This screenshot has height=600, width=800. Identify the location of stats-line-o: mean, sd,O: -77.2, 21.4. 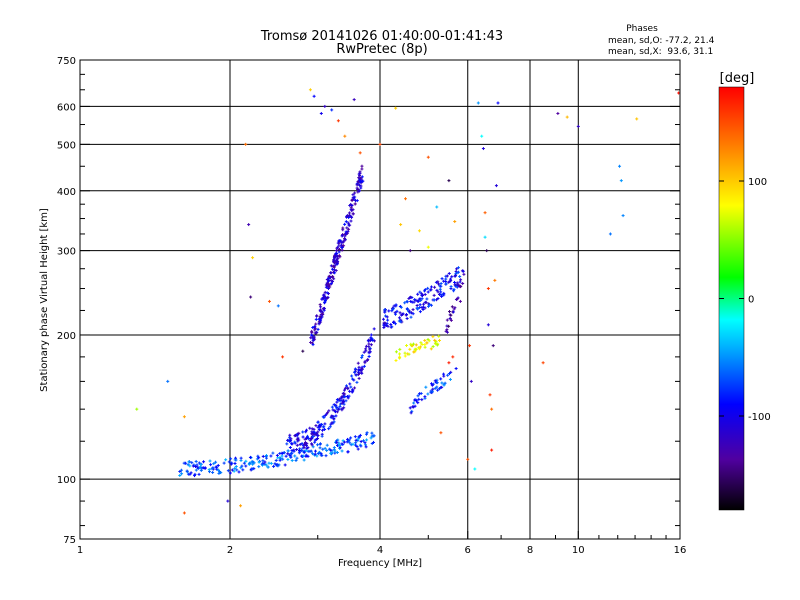
(661, 41).